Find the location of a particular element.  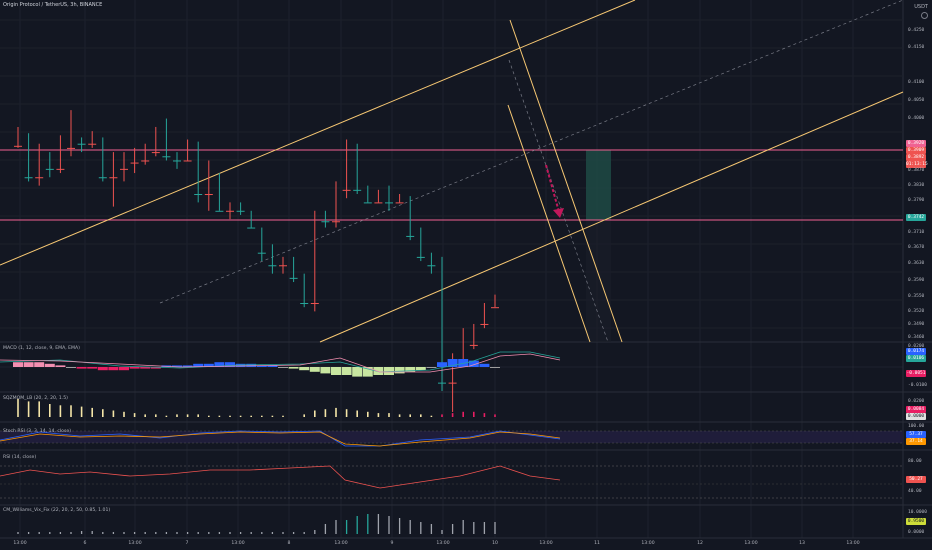

rsi-tag: 50.27 is located at coordinates (916, 479).